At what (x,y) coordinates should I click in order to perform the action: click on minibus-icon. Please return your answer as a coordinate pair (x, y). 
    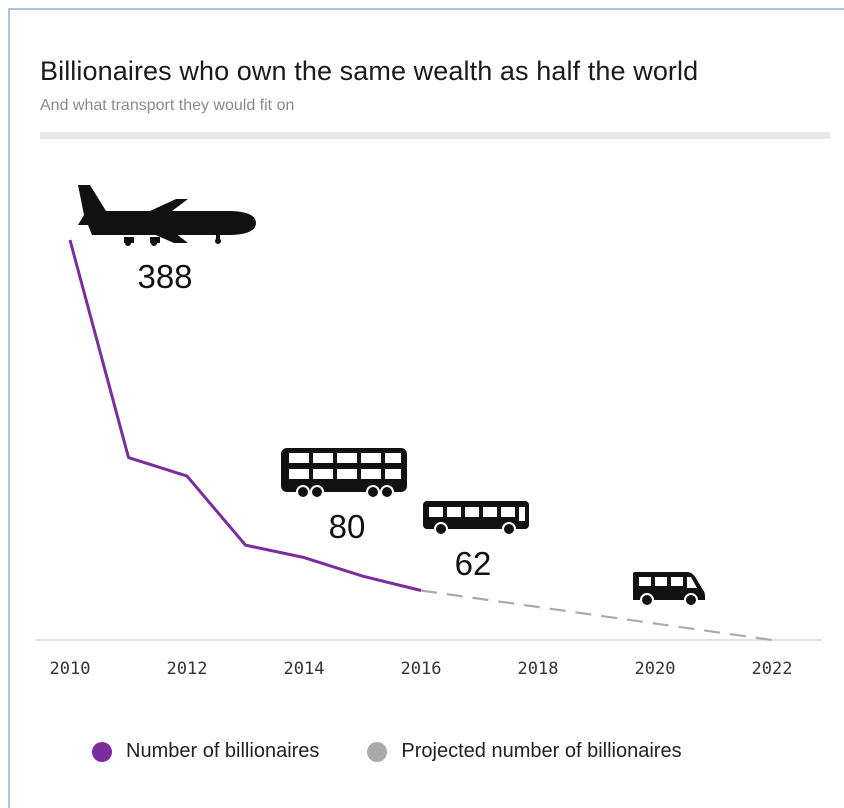
    Looking at the image, I should click on (669, 589).